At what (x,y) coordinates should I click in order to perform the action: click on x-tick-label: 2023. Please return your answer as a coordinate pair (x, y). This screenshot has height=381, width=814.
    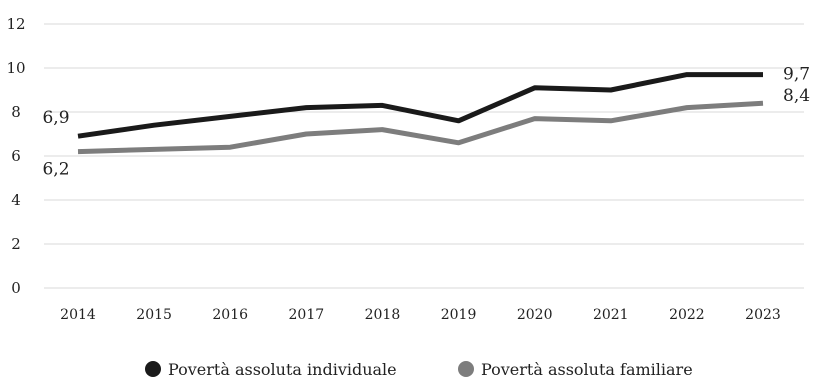
    Looking at the image, I should click on (763, 315).